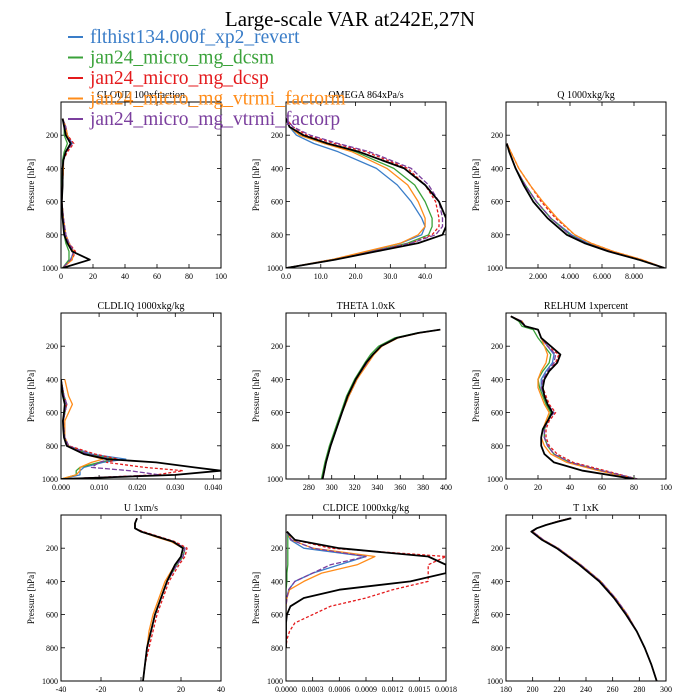 This screenshot has width=700, height=700. What do you see at coordinates (221, 276) in the screenshot?
I see `x-tick-label: 100` at bounding box center [221, 276].